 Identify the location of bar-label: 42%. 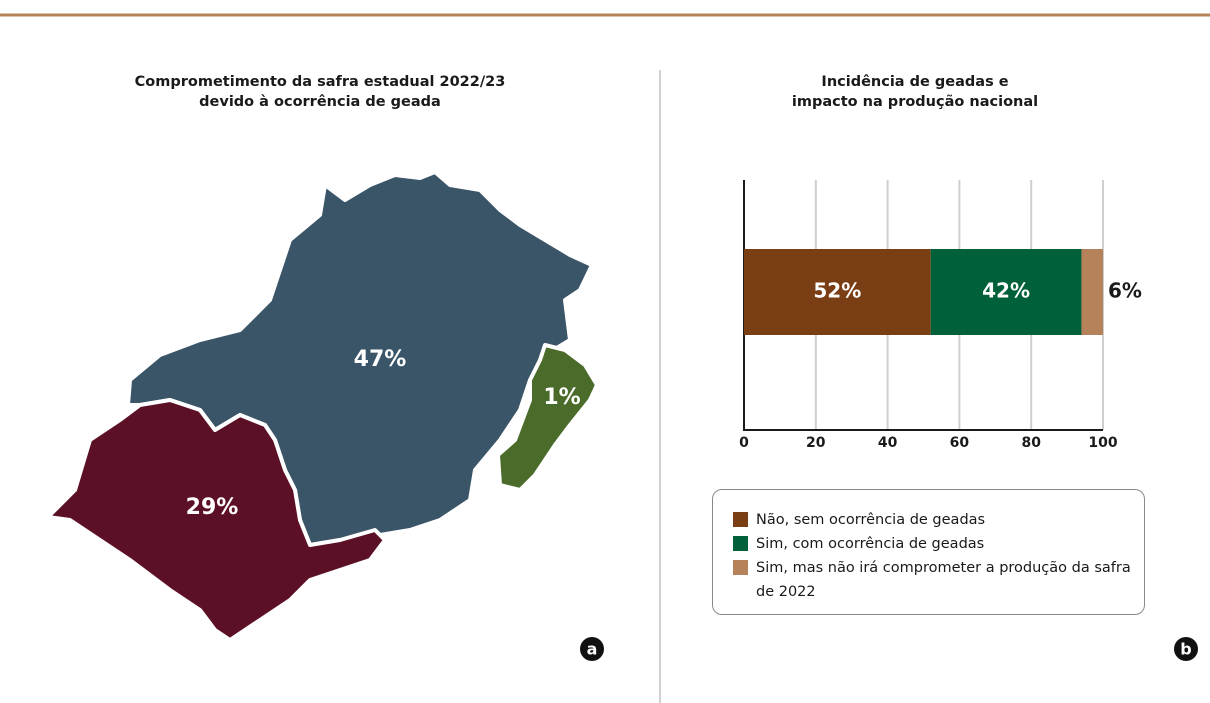
(1006, 291).